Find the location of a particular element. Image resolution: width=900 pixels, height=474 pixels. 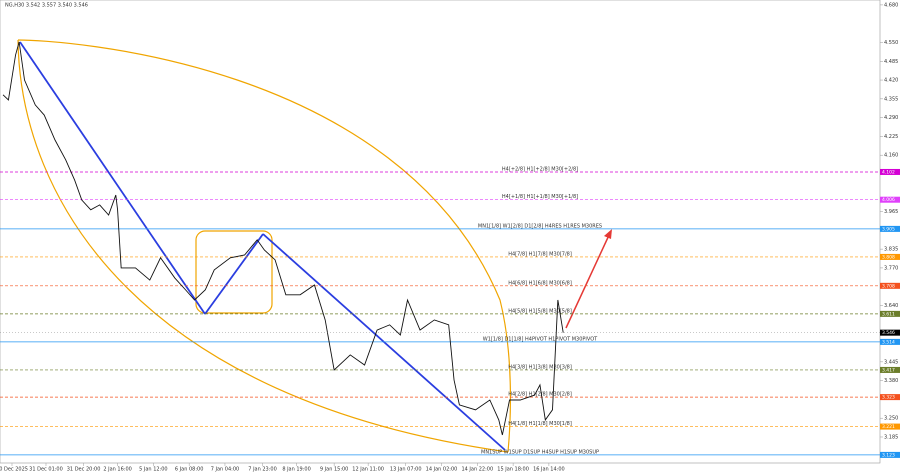

x-tick-label: 7 Jan 04:00 is located at coordinates (225, 470).